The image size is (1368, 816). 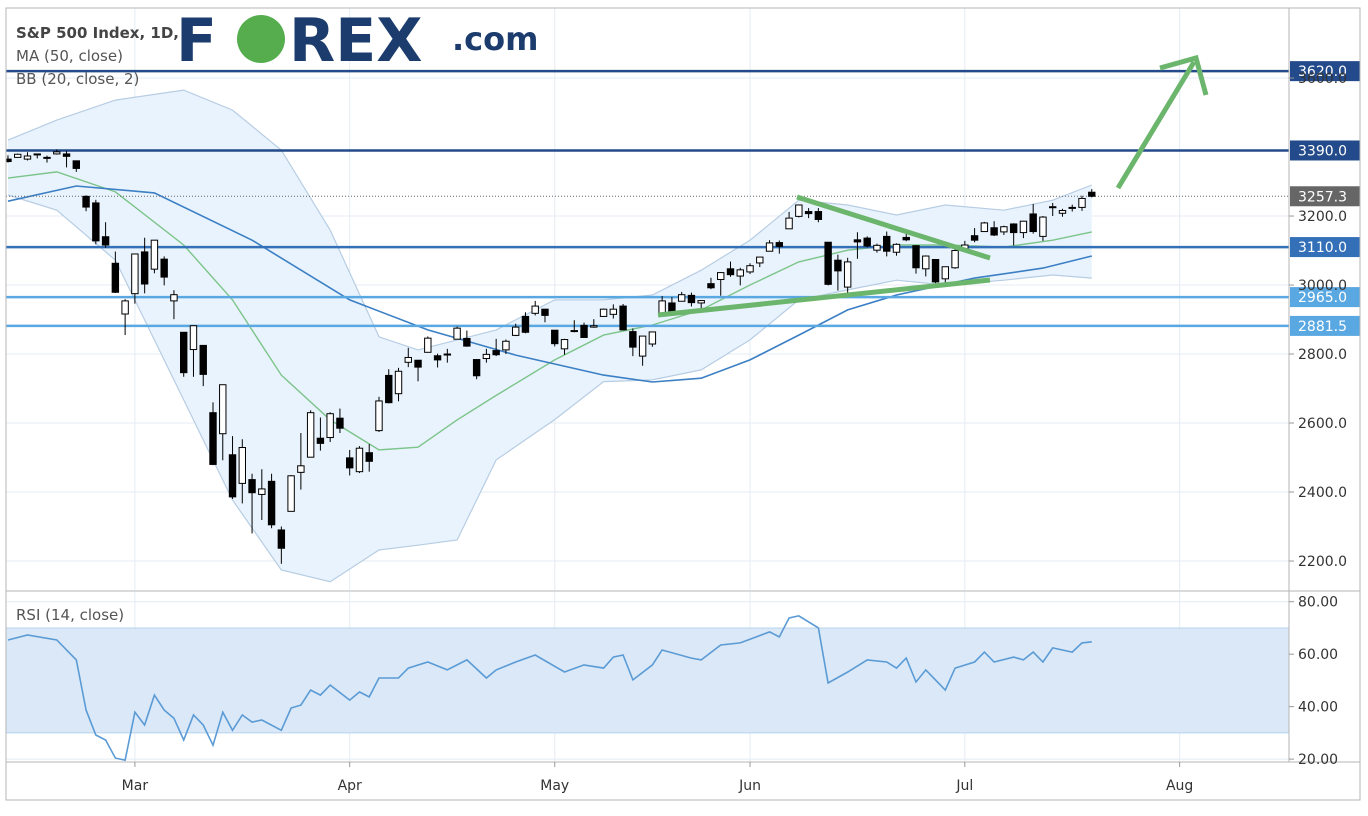 What do you see at coordinates (357, 41) in the screenshot?
I see `logo: F O REX .com` at bounding box center [357, 41].